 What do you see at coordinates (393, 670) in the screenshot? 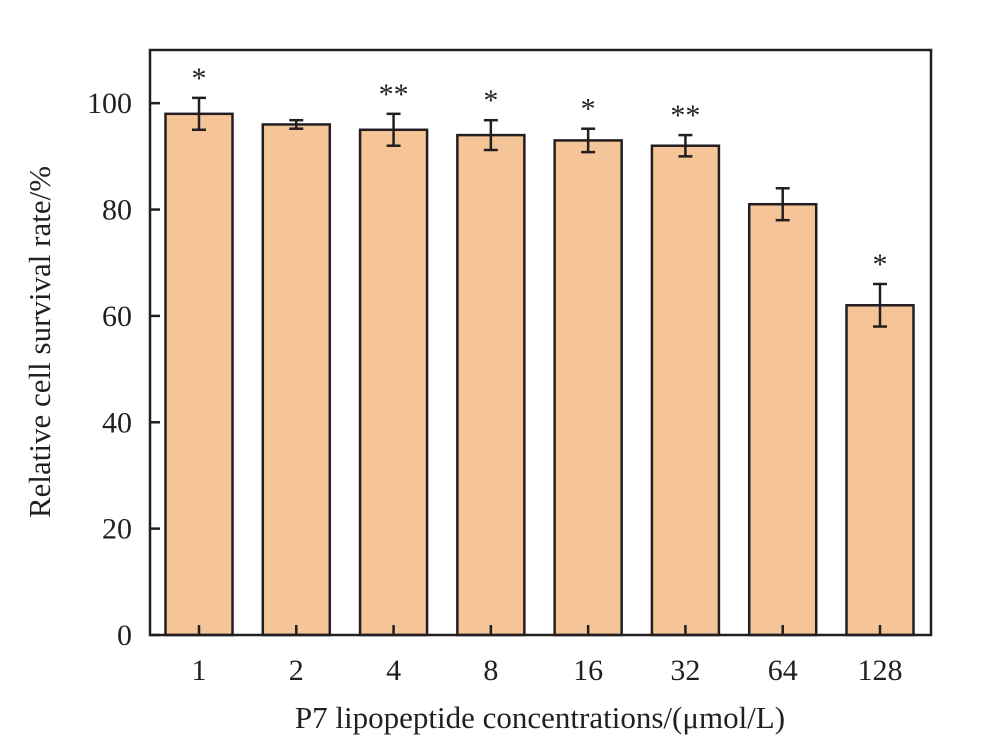
I see `x-tick-label: 4` at bounding box center [393, 670].